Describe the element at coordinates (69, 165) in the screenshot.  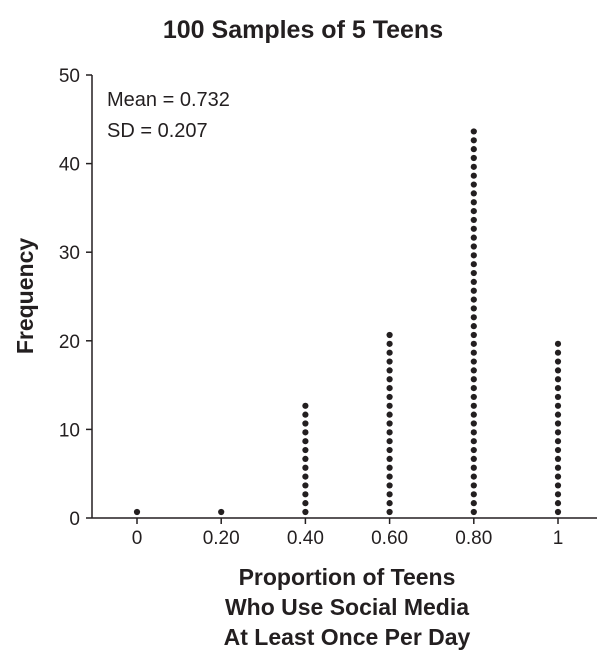
I see `y-tick-label: 40` at that location.